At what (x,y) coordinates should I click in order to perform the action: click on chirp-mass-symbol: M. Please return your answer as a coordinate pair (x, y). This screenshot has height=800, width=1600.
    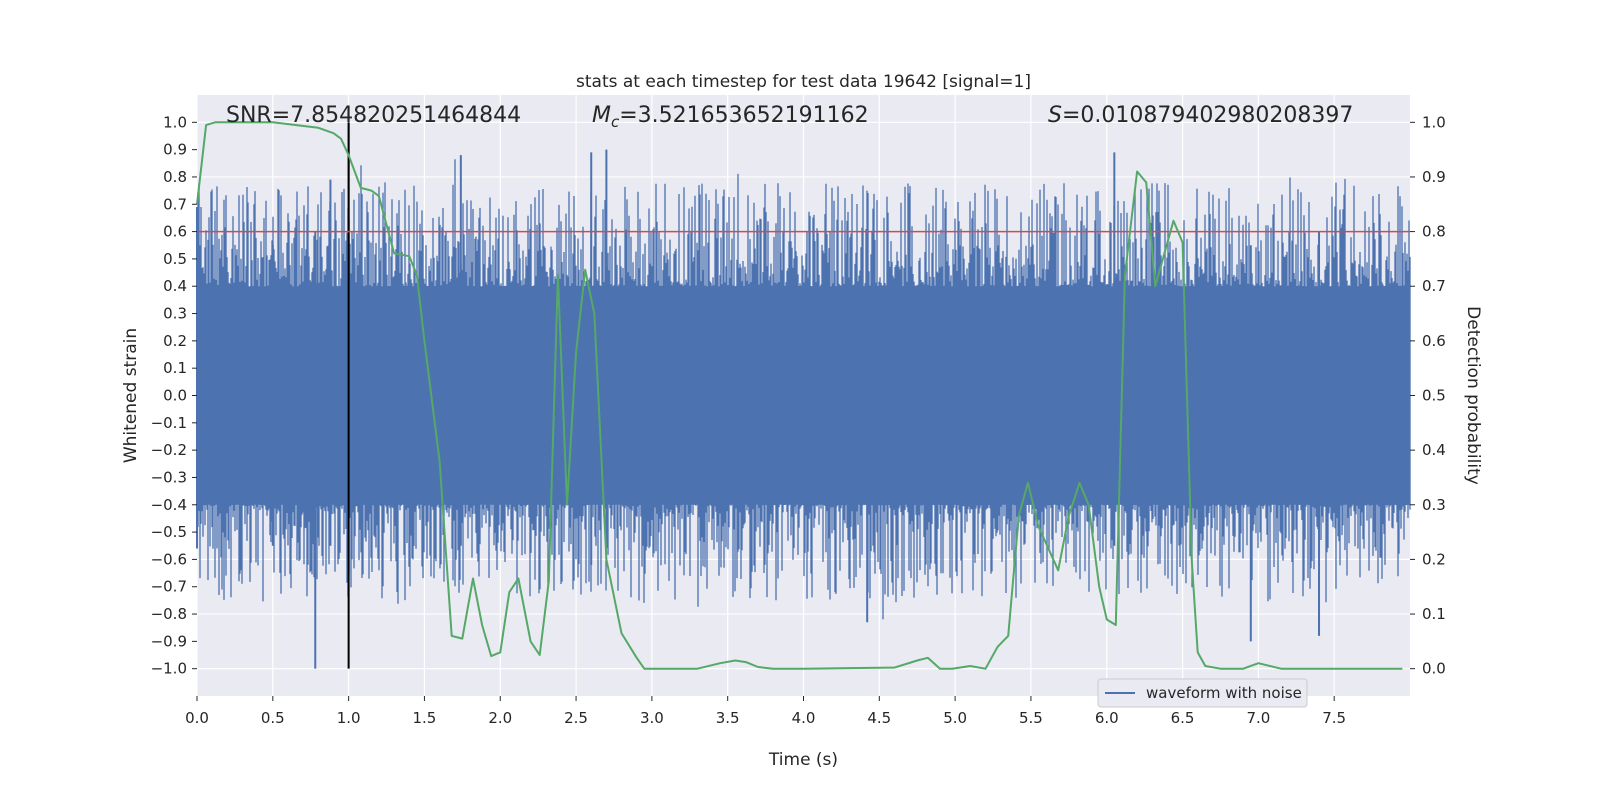
    Looking at the image, I should click on (601, 115).